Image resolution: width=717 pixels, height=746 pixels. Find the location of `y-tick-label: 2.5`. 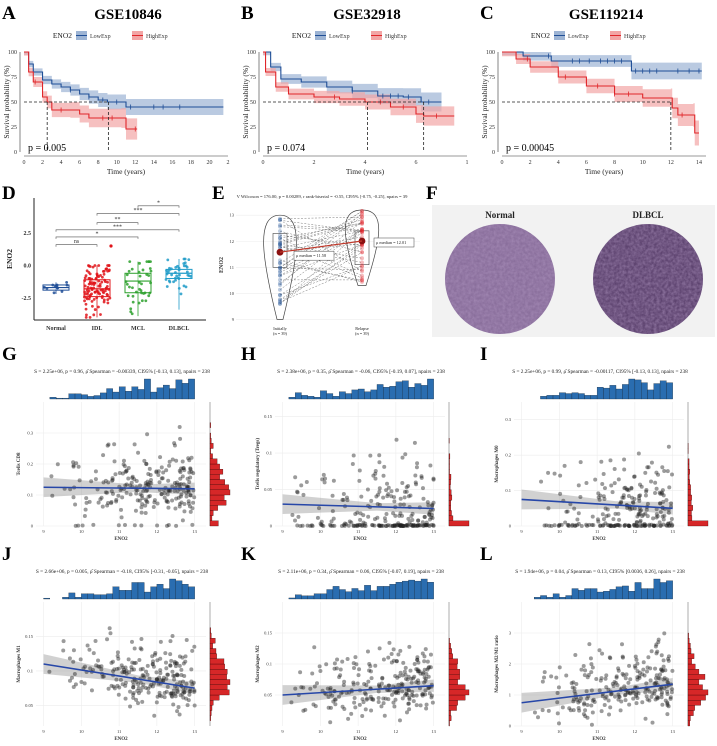

y-tick-label: 2.5 is located at coordinates (28, 234).